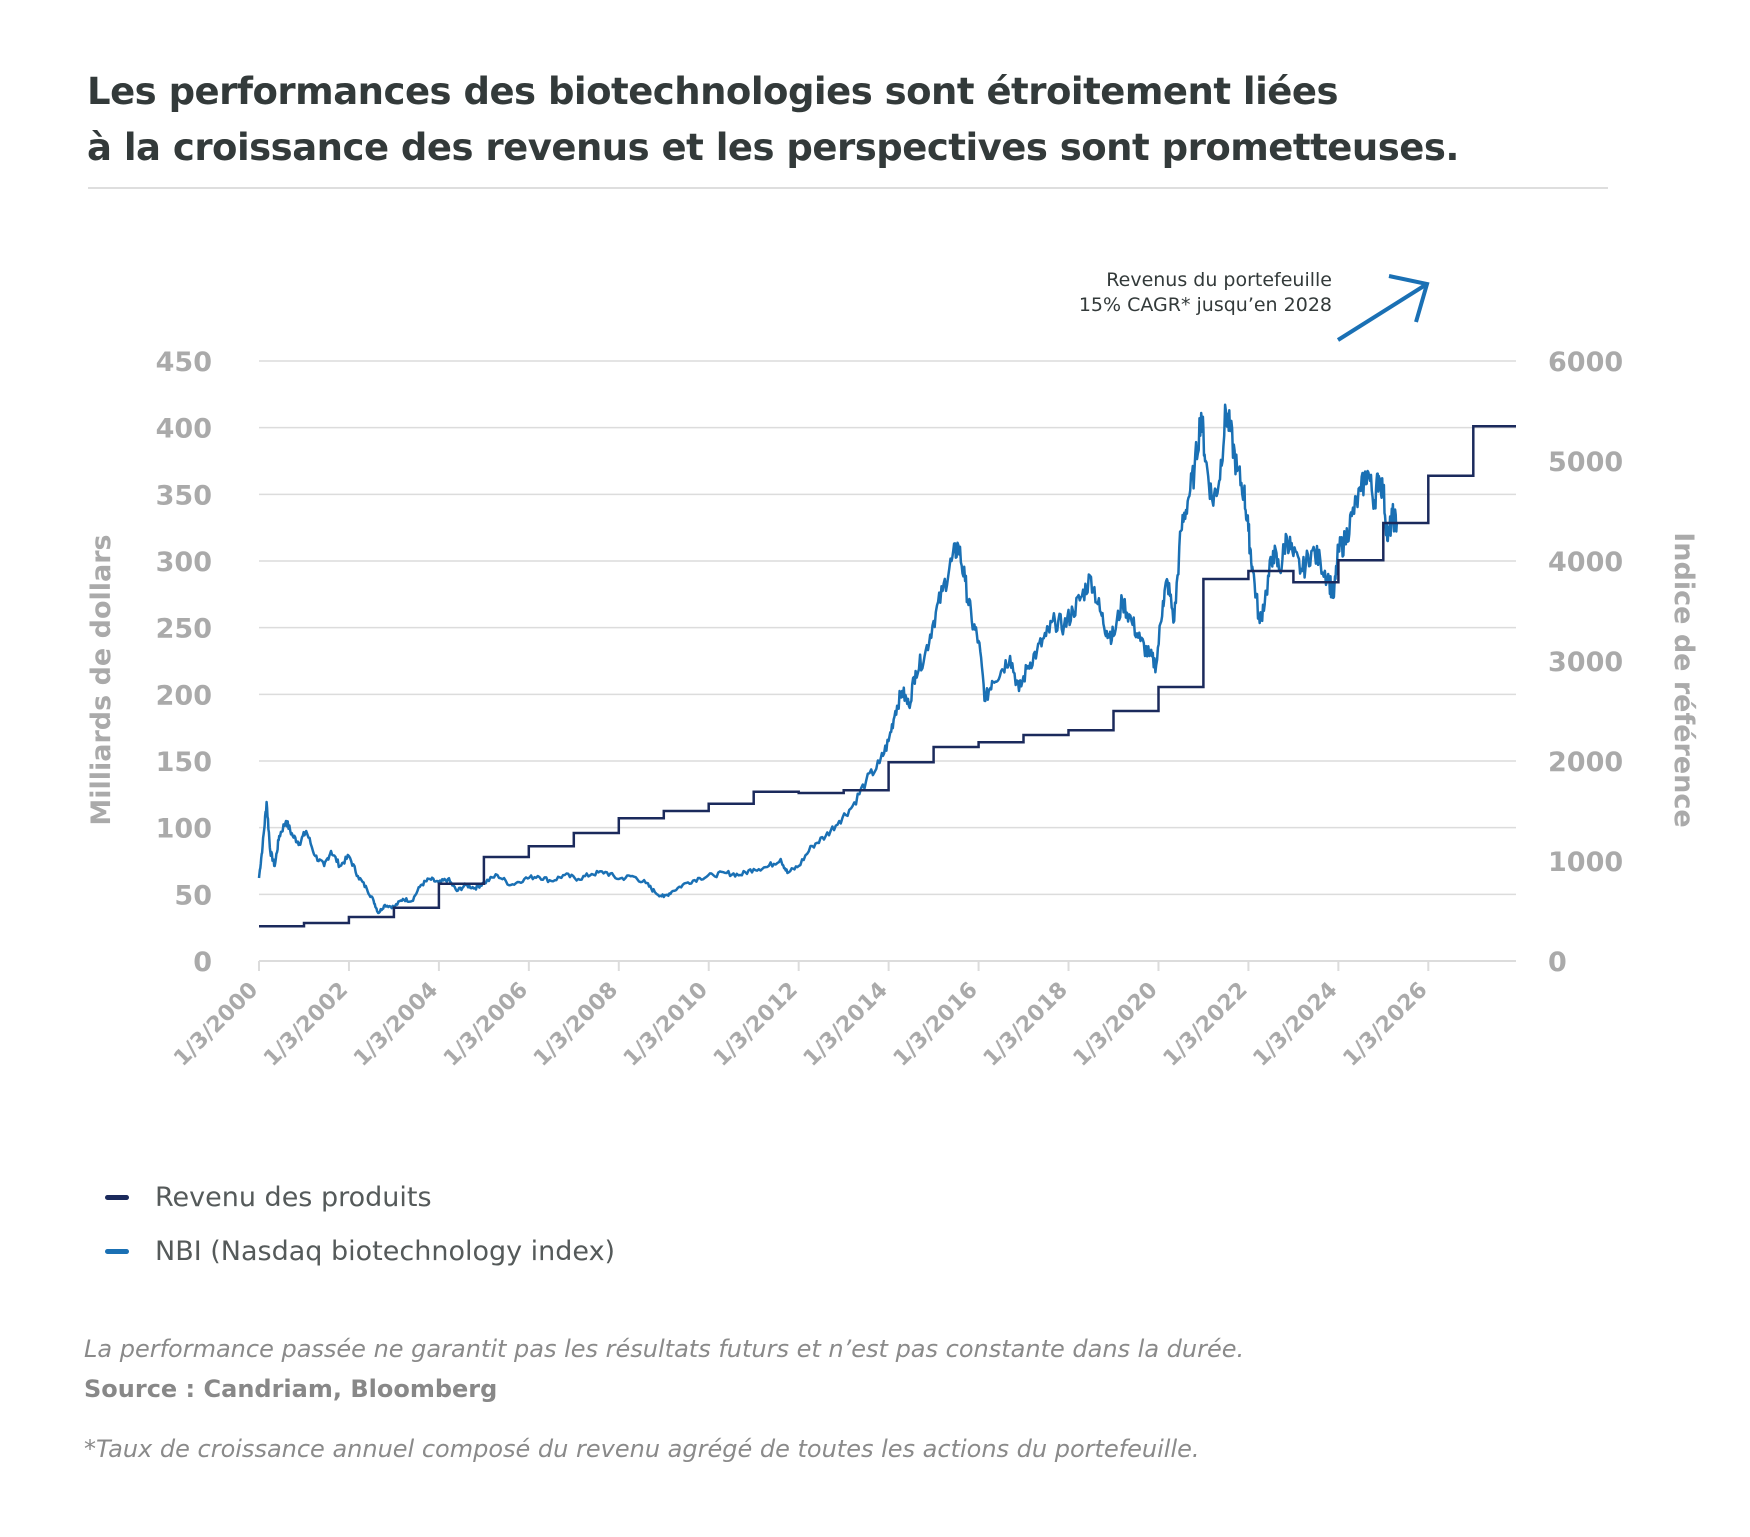  I want to click on x-tick-label: 1/3/2016, so click(936, 1025).